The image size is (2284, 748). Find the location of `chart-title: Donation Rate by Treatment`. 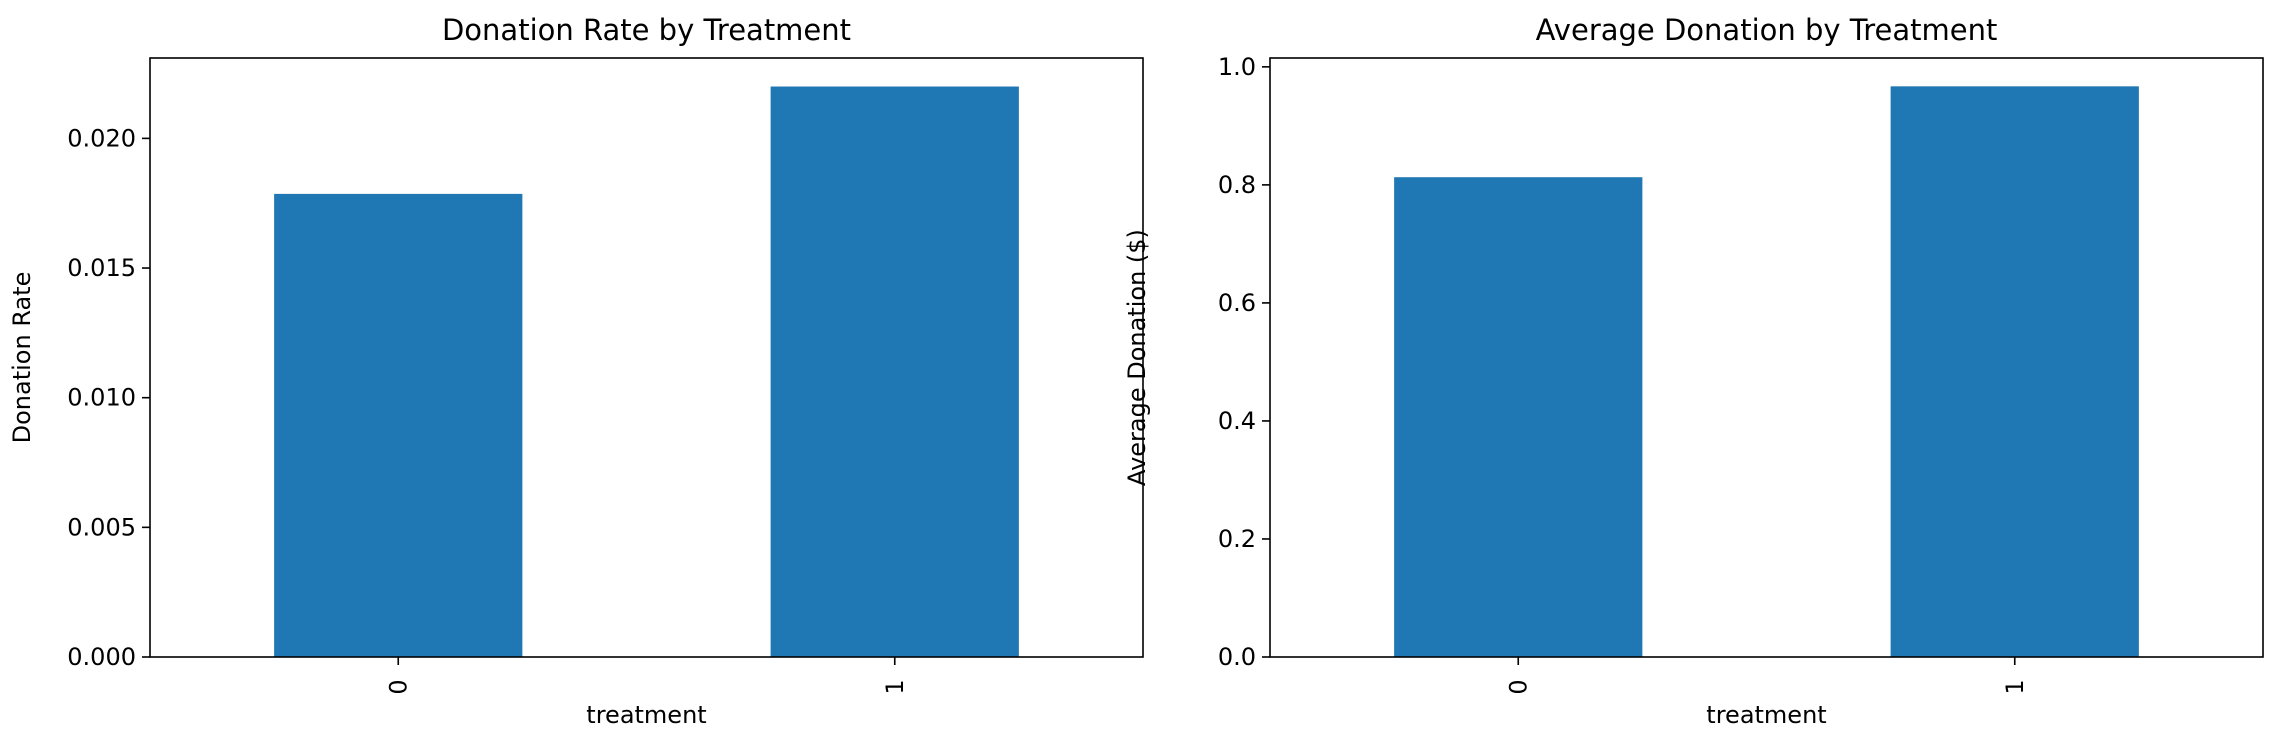

chart-title: Donation Rate by Treatment is located at coordinates (646, 30).